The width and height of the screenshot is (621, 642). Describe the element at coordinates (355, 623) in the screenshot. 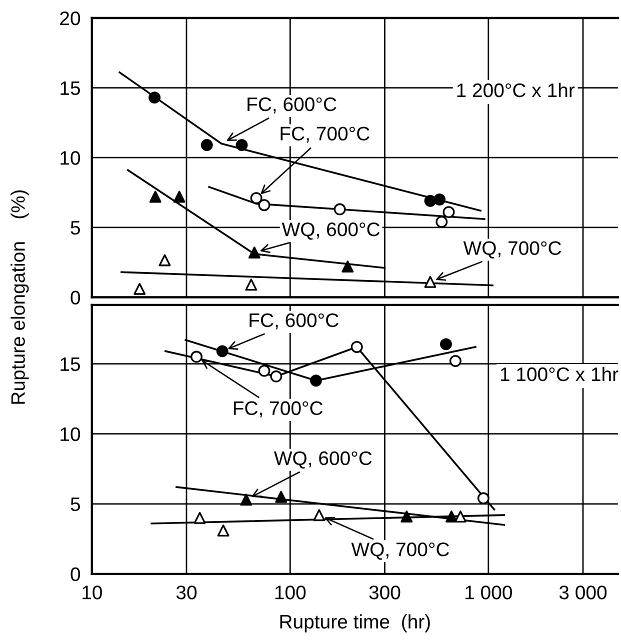

I see `x-axis-title: Rupture time (hr)` at that location.